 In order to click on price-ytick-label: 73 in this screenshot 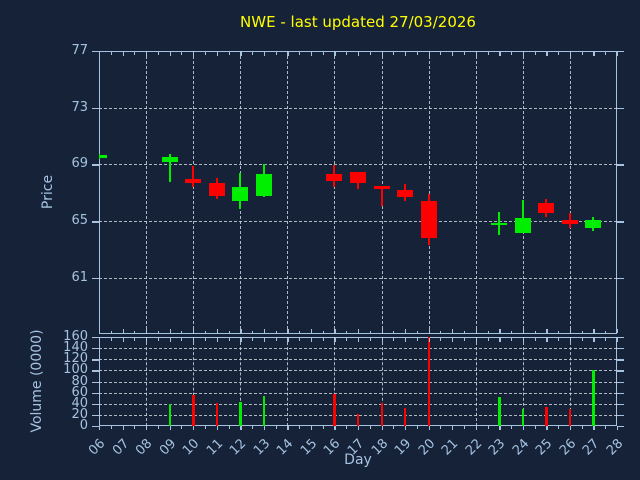, I will do `click(79, 107)`.